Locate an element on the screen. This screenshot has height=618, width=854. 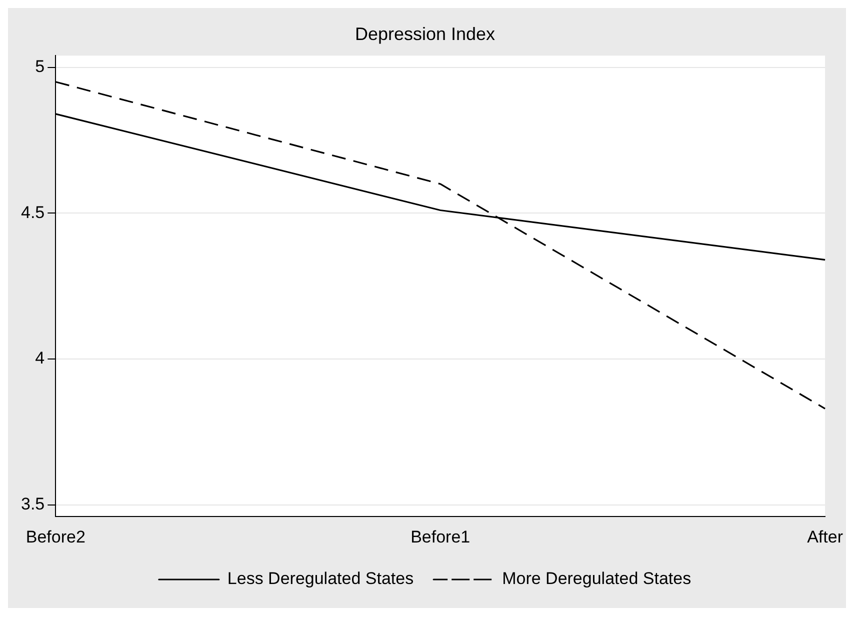
x-tick-label: Before1 is located at coordinates (440, 536).